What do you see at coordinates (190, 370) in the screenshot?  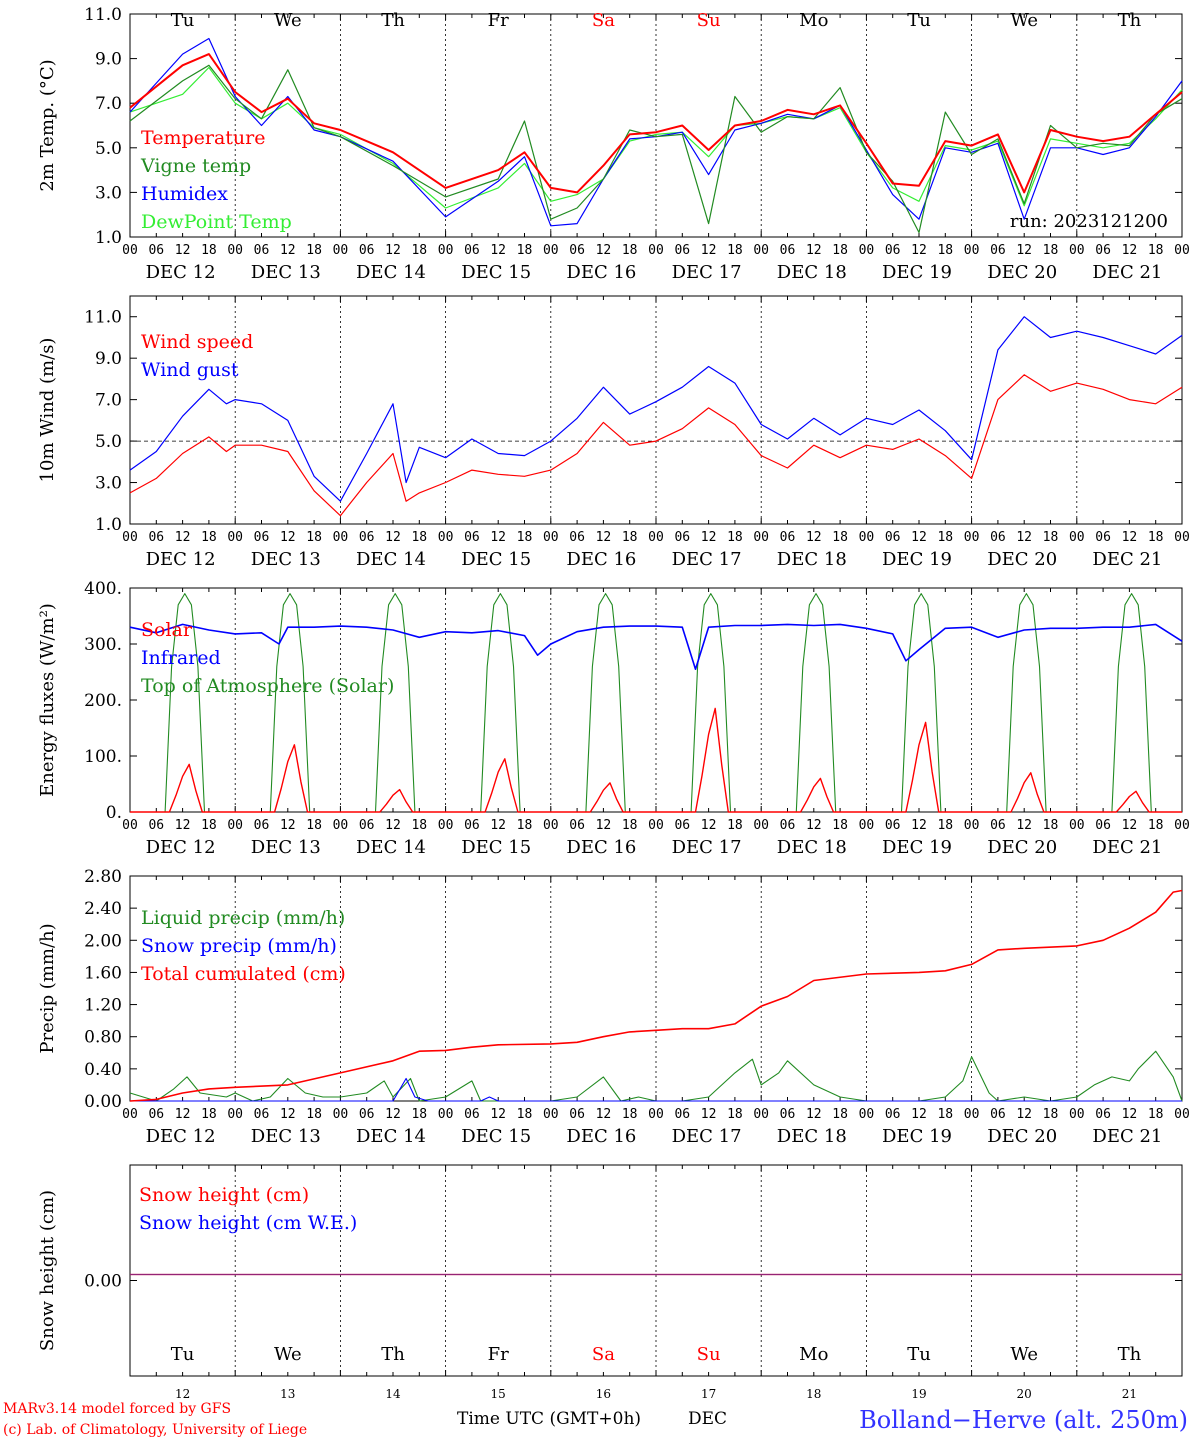 I see `legend-entry: Wind gust` at bounding box center [190, 370].